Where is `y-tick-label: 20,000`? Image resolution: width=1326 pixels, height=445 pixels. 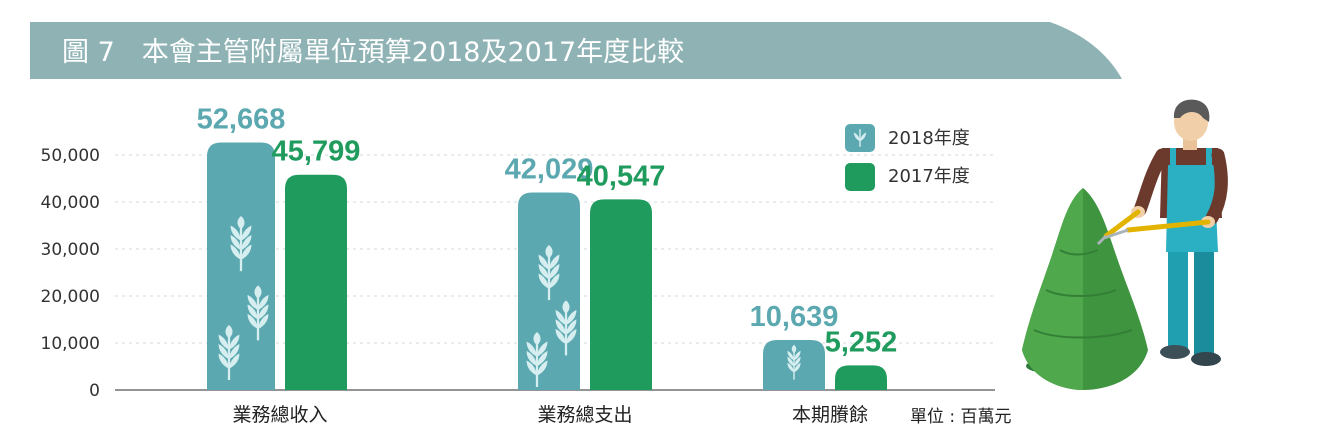 y-tick-label: 20,000 is located at coordinates (70, 297).